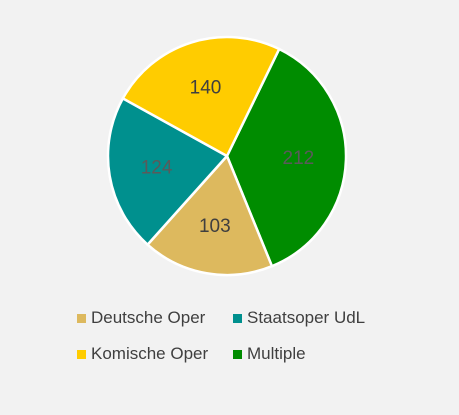 This screenshot has width=459, height=415. Describe the element at coordinates (157, 167) in the screenshot. I see `pie-value-label-staatsoper-udl: 124` at that location.